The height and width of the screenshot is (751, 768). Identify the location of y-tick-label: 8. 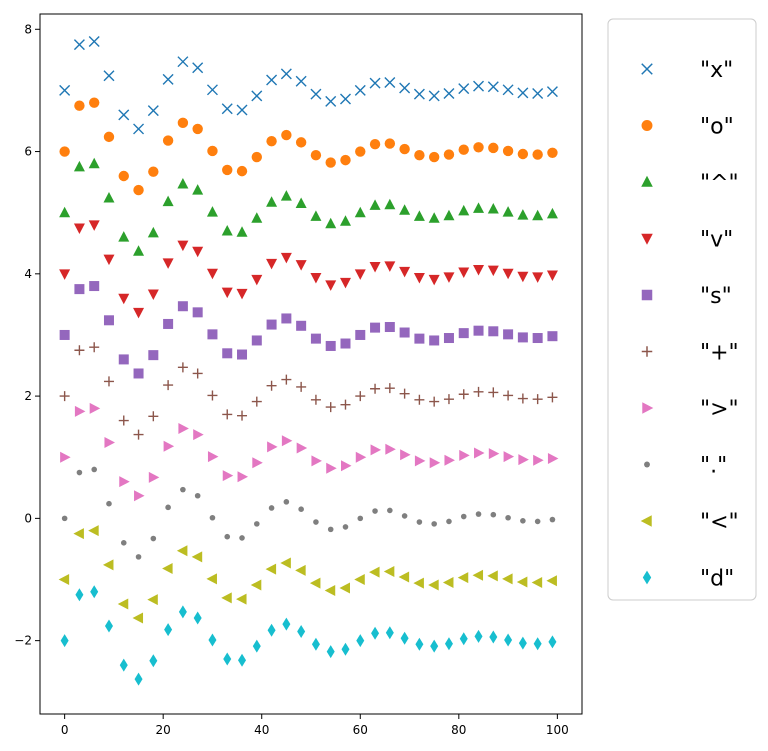
(28, 29).